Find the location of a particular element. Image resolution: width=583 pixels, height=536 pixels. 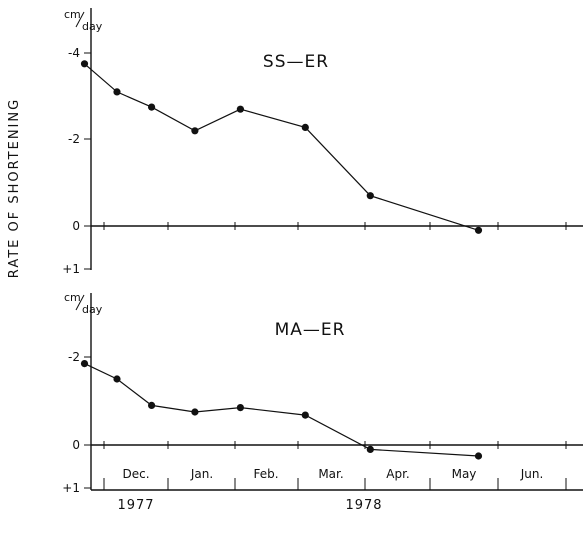

month-label: Mar. is located at coordinates (330, 474).